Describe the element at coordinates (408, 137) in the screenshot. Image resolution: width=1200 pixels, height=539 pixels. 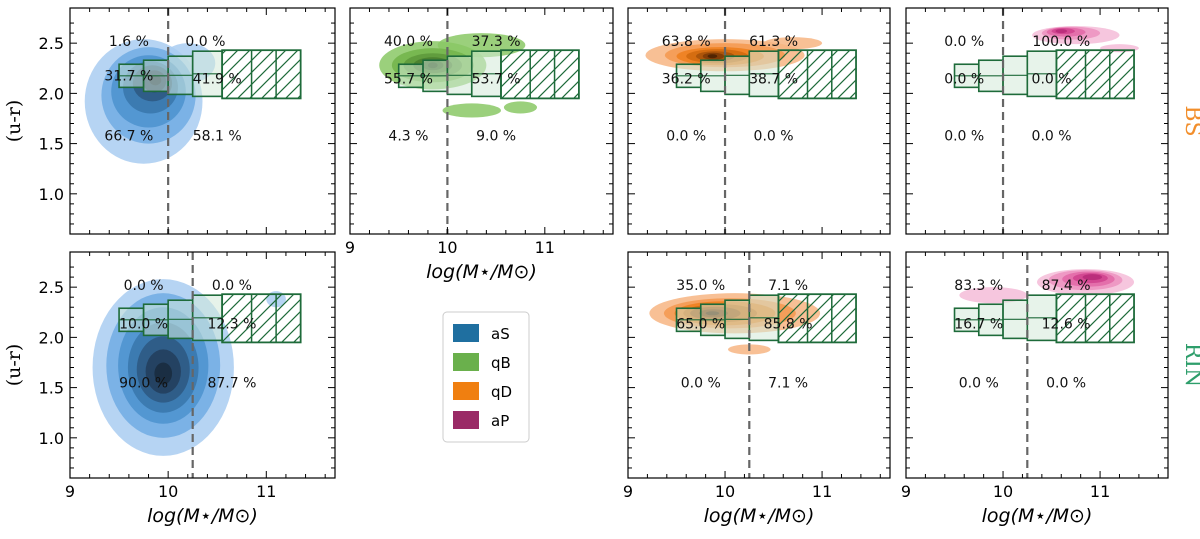
I see `percentage-label: 4.3 %` at that location.